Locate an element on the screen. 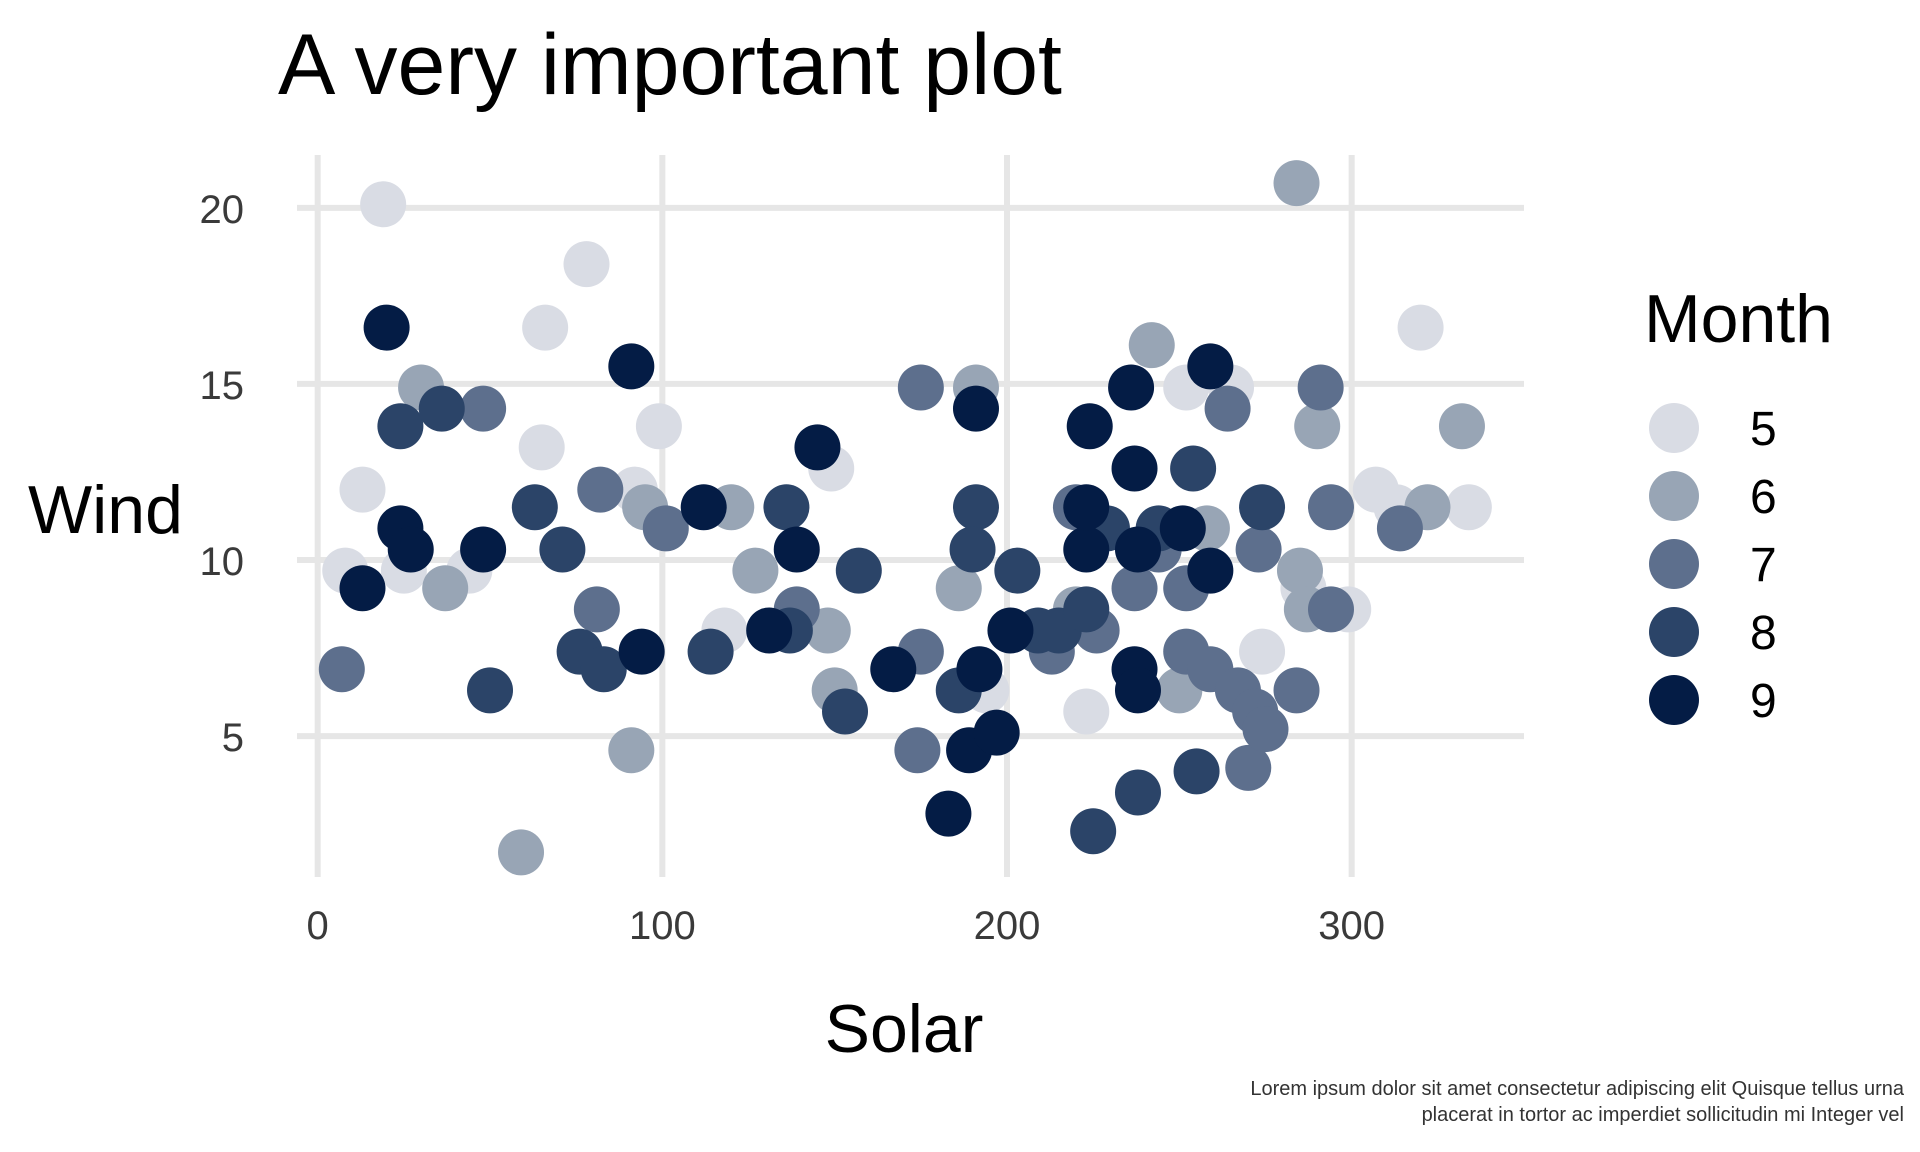  y-tick-label-15: 15 is located at coordinates (222, 386).